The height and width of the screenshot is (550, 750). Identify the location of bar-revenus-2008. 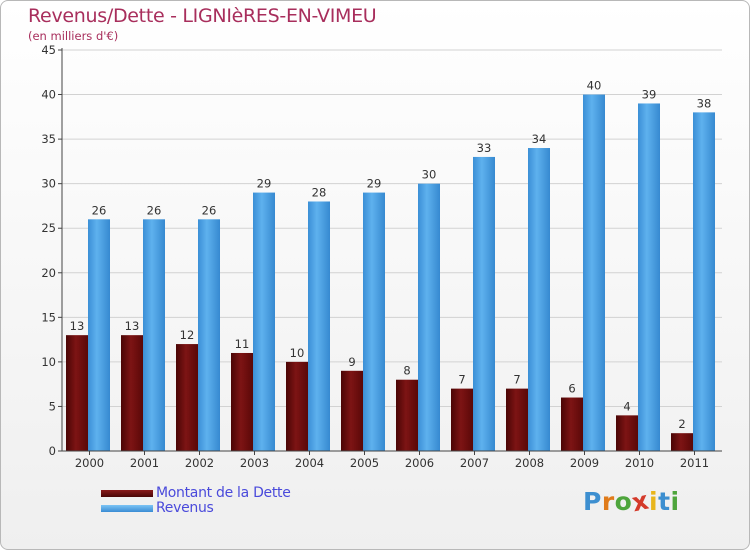
(539, 299).